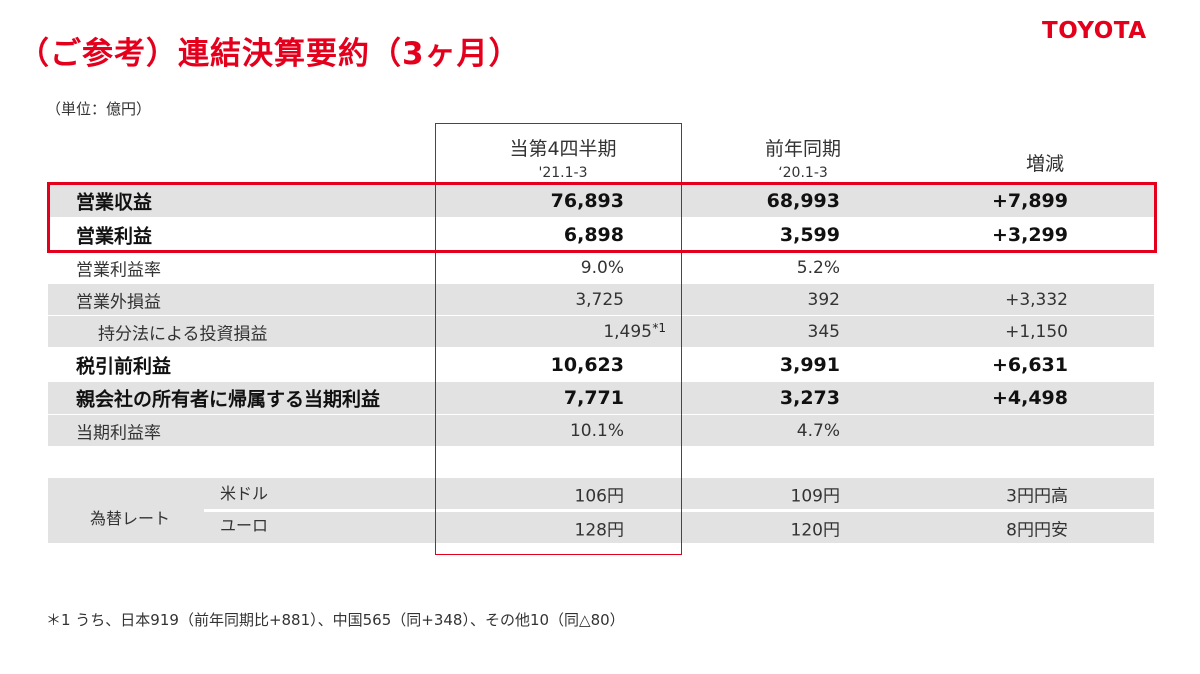  I want to click on table-row-non-operating: 営業外損益 3,725 392 +3,332, so click(601, 299).